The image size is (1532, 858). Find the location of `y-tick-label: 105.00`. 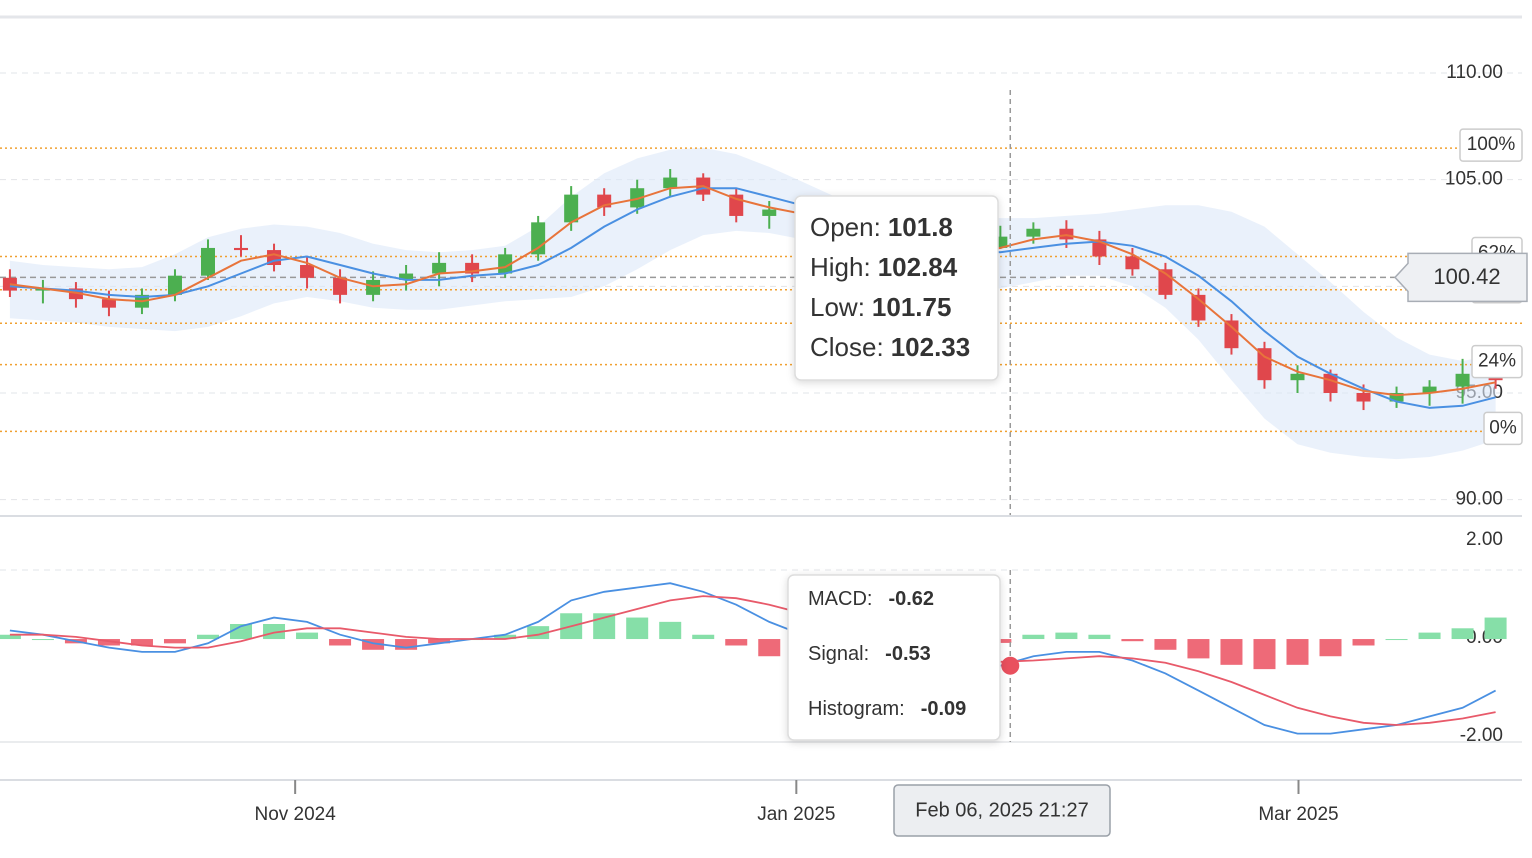

y-tick-label: 105.00 is located at coordinates (1474, 179).